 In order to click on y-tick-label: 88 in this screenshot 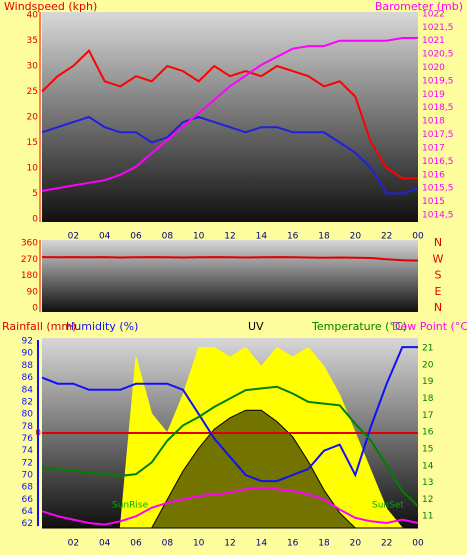, I will do `click(28, 366)`.